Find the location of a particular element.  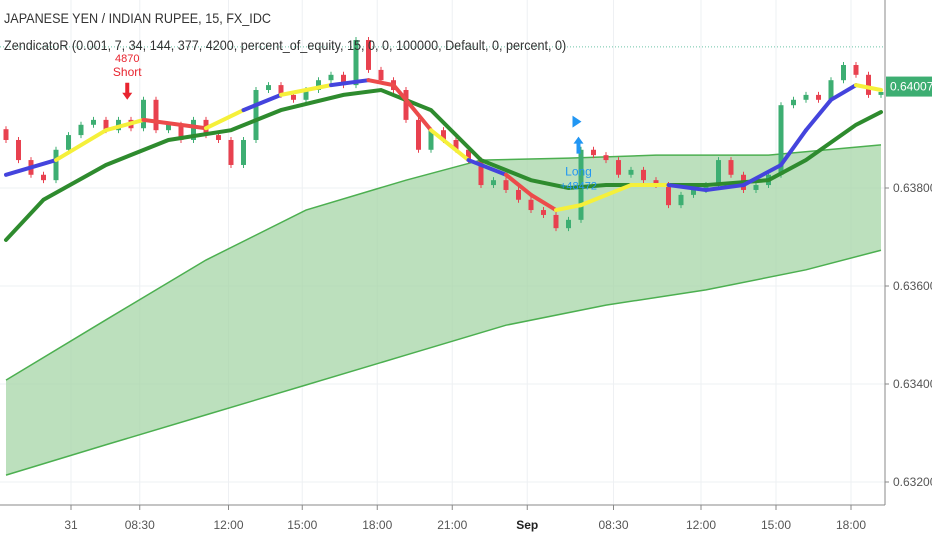

time-tick-label: 31 is located at coordinates (71, 525).